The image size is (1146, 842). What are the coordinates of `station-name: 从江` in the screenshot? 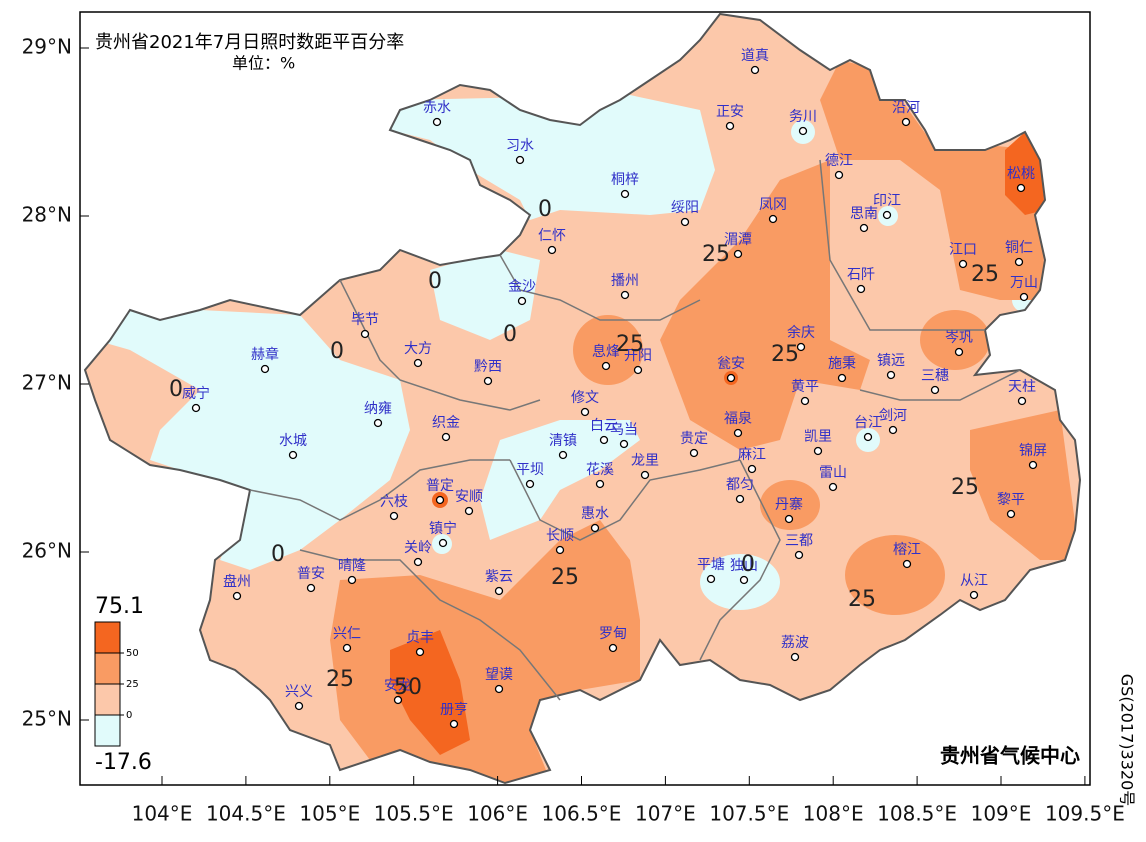 It's located at (974, 581).